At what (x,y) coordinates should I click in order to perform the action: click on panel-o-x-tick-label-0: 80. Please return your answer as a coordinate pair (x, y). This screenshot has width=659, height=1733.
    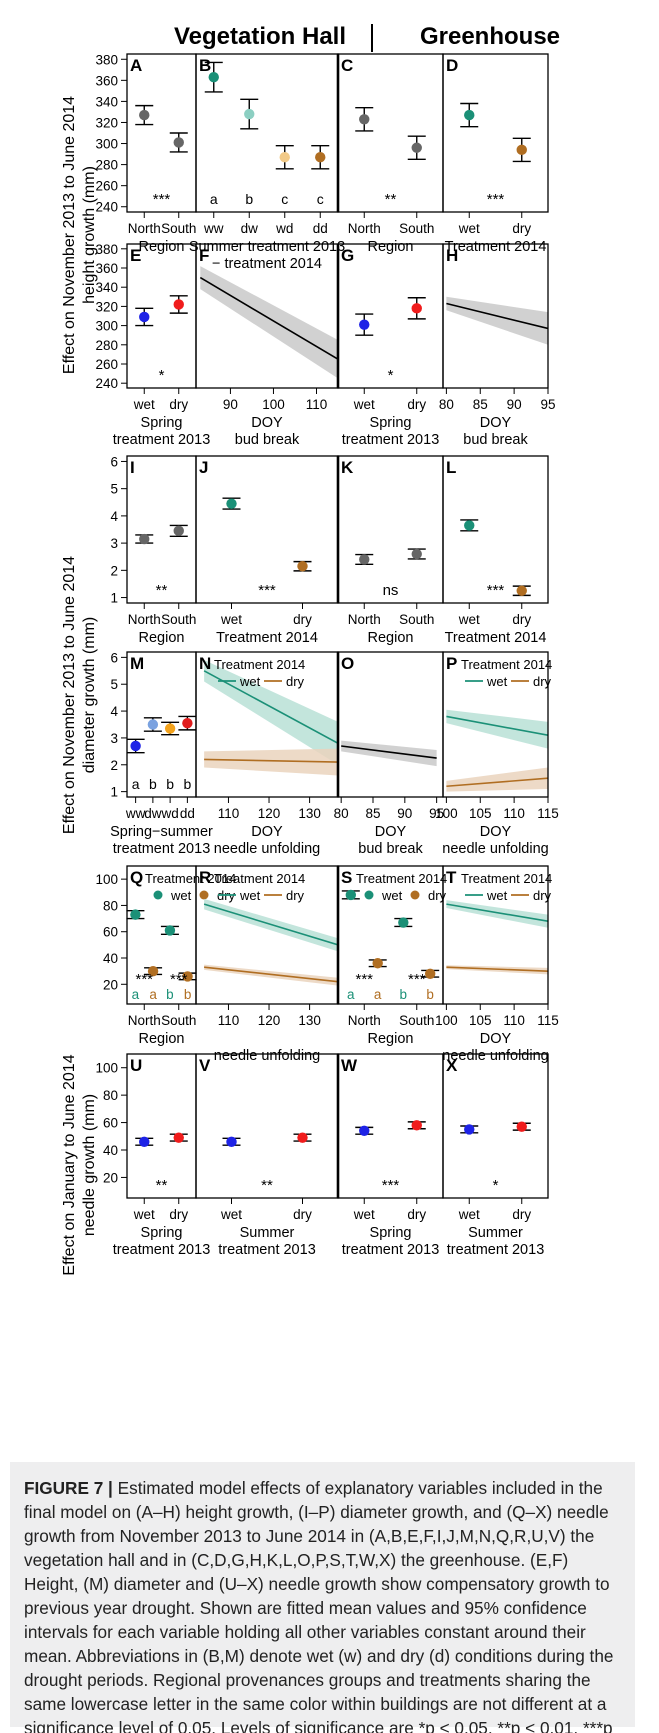
    Looking at the image, I should click on (341, 813).